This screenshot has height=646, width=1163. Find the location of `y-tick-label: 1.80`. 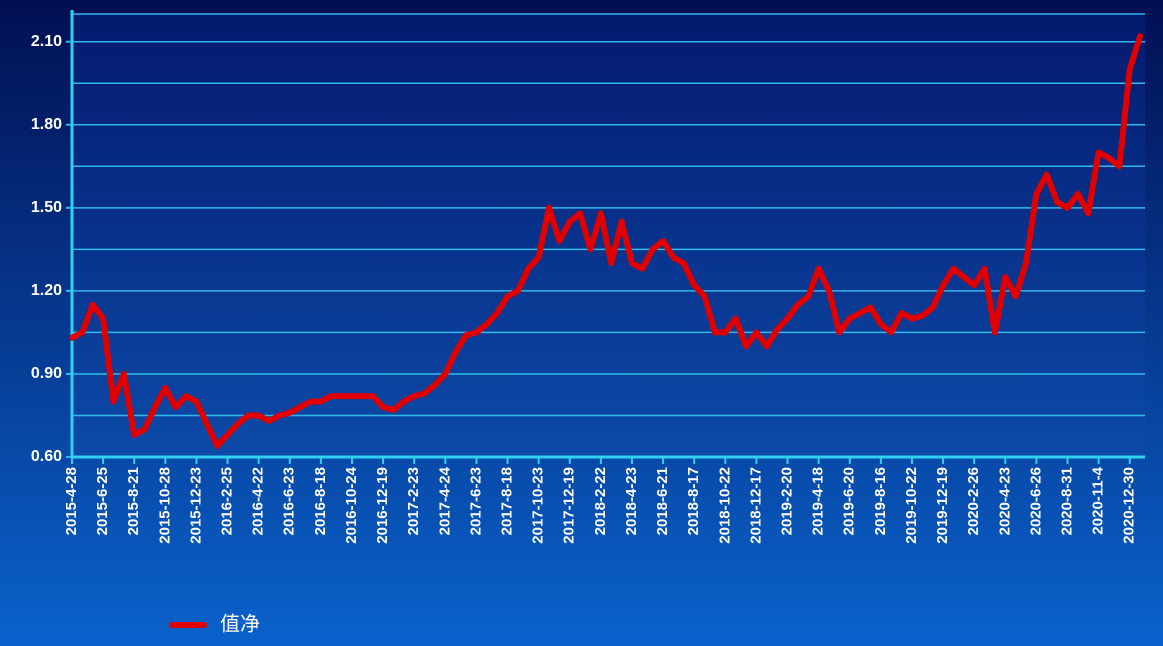

y-tick-label: 1.80 is located at coordinates (46, 124).